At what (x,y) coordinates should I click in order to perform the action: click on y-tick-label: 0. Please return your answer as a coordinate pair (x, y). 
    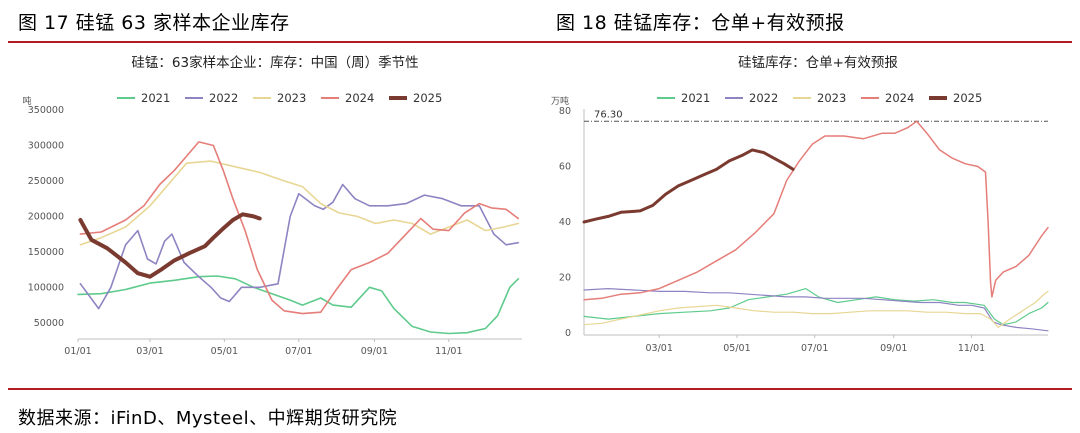
    Looking at the image, I should click on (568, 333).